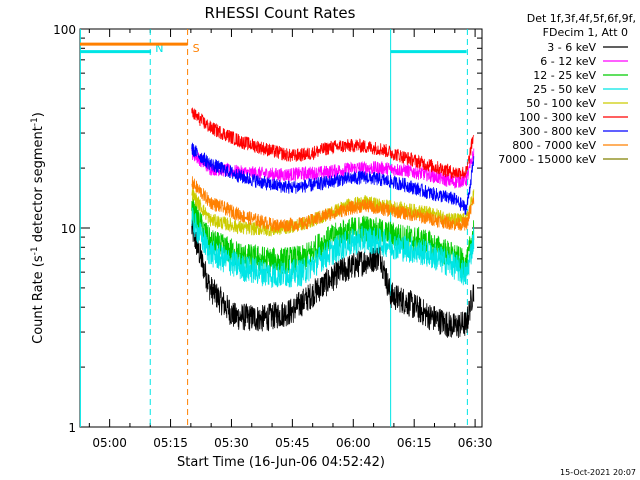  What do you see at coordinates (38, 186) in the screenshot?
I see `y-axis-label-part2: detector segment` at bounding box center [38, 186].